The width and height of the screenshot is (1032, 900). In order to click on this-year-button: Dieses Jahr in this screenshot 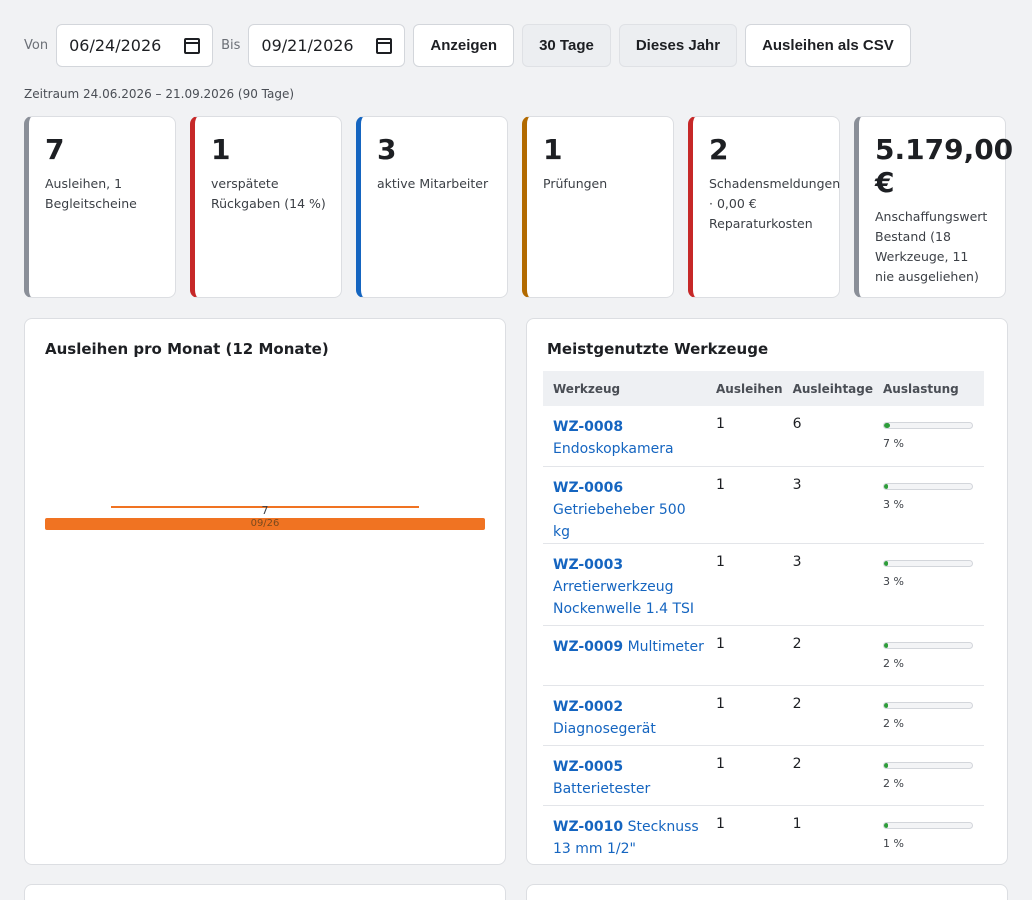, I will do `click(678, 45)`.